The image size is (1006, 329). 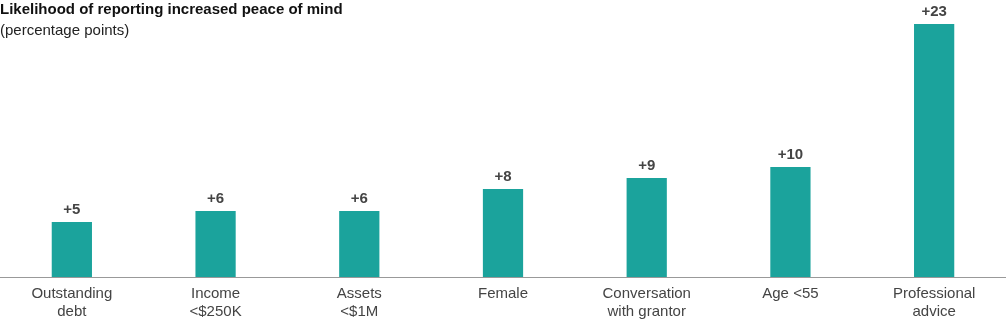 I want to click on x-tick-label: Conversation with grantor, so click(x=646, y=302).